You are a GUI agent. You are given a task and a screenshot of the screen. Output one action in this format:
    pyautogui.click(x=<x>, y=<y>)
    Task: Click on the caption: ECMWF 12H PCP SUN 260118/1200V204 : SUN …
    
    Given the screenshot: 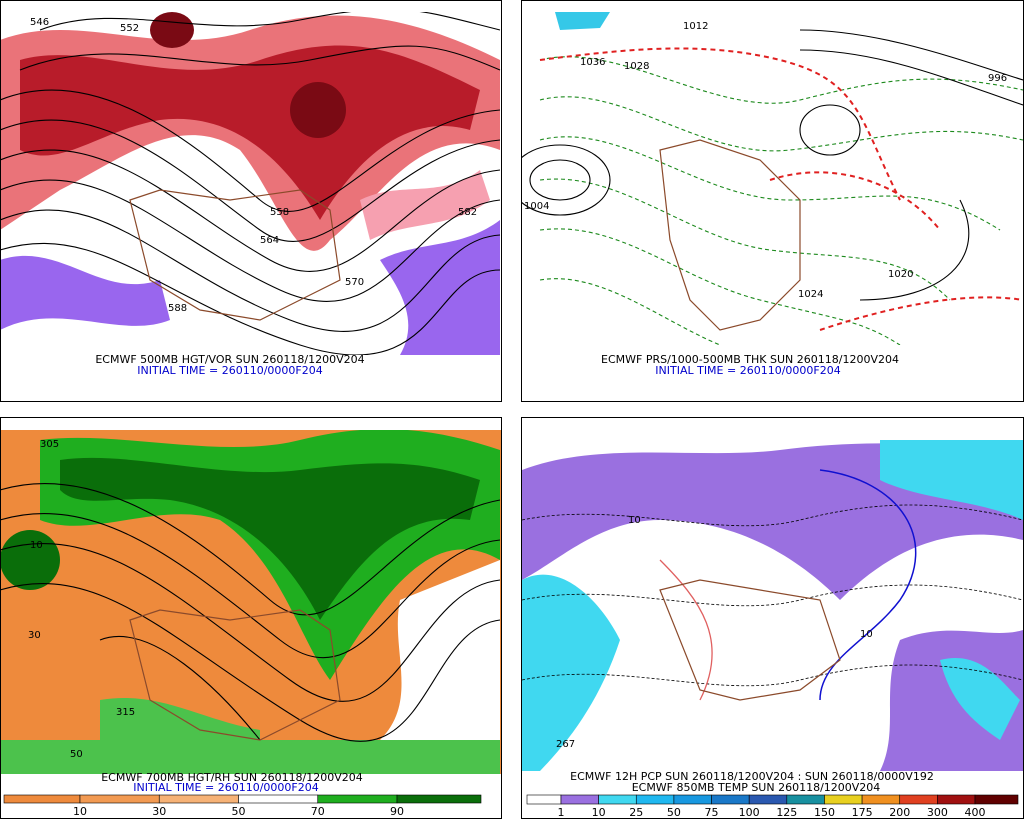 What is the action you would take?
    pyautogui.click(x=752, y=776)
    